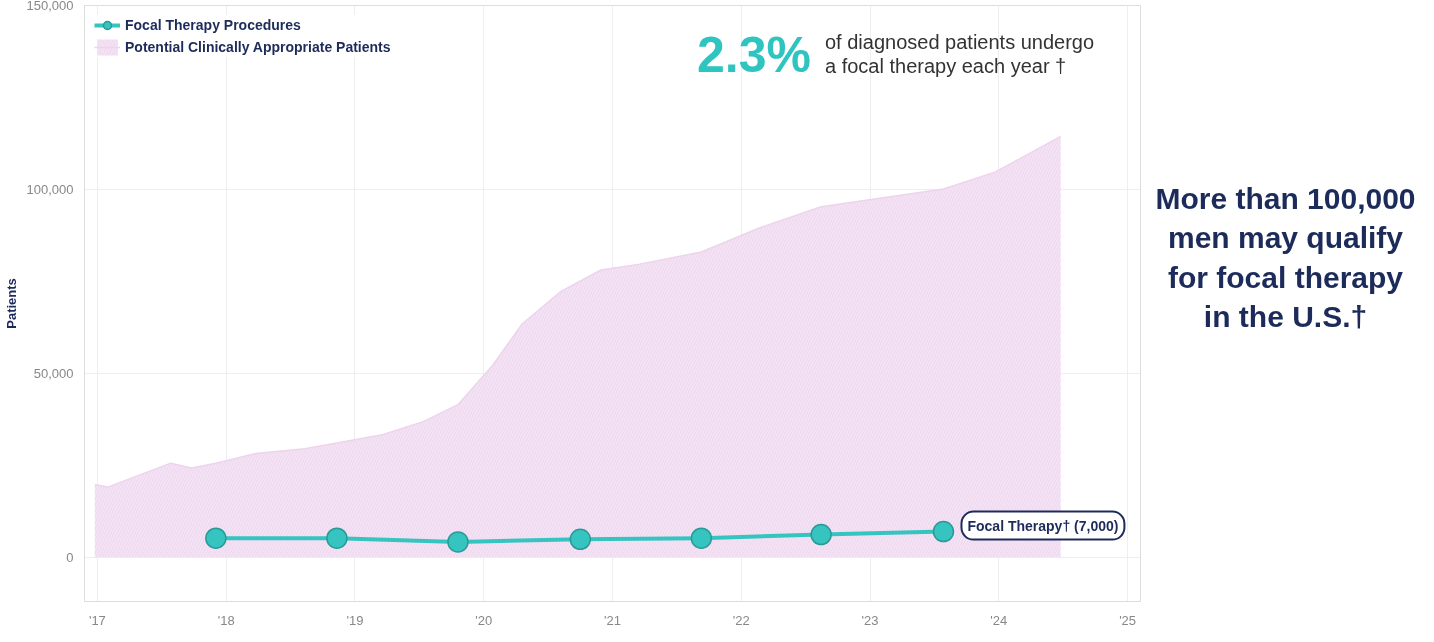 This screenshot has width=1434, height=642. What do you see at coordinates (1043, 525) in the screenshot?
I see `annotation: Focal Therapy† (7,000)` at bounding box center [1043, 525].